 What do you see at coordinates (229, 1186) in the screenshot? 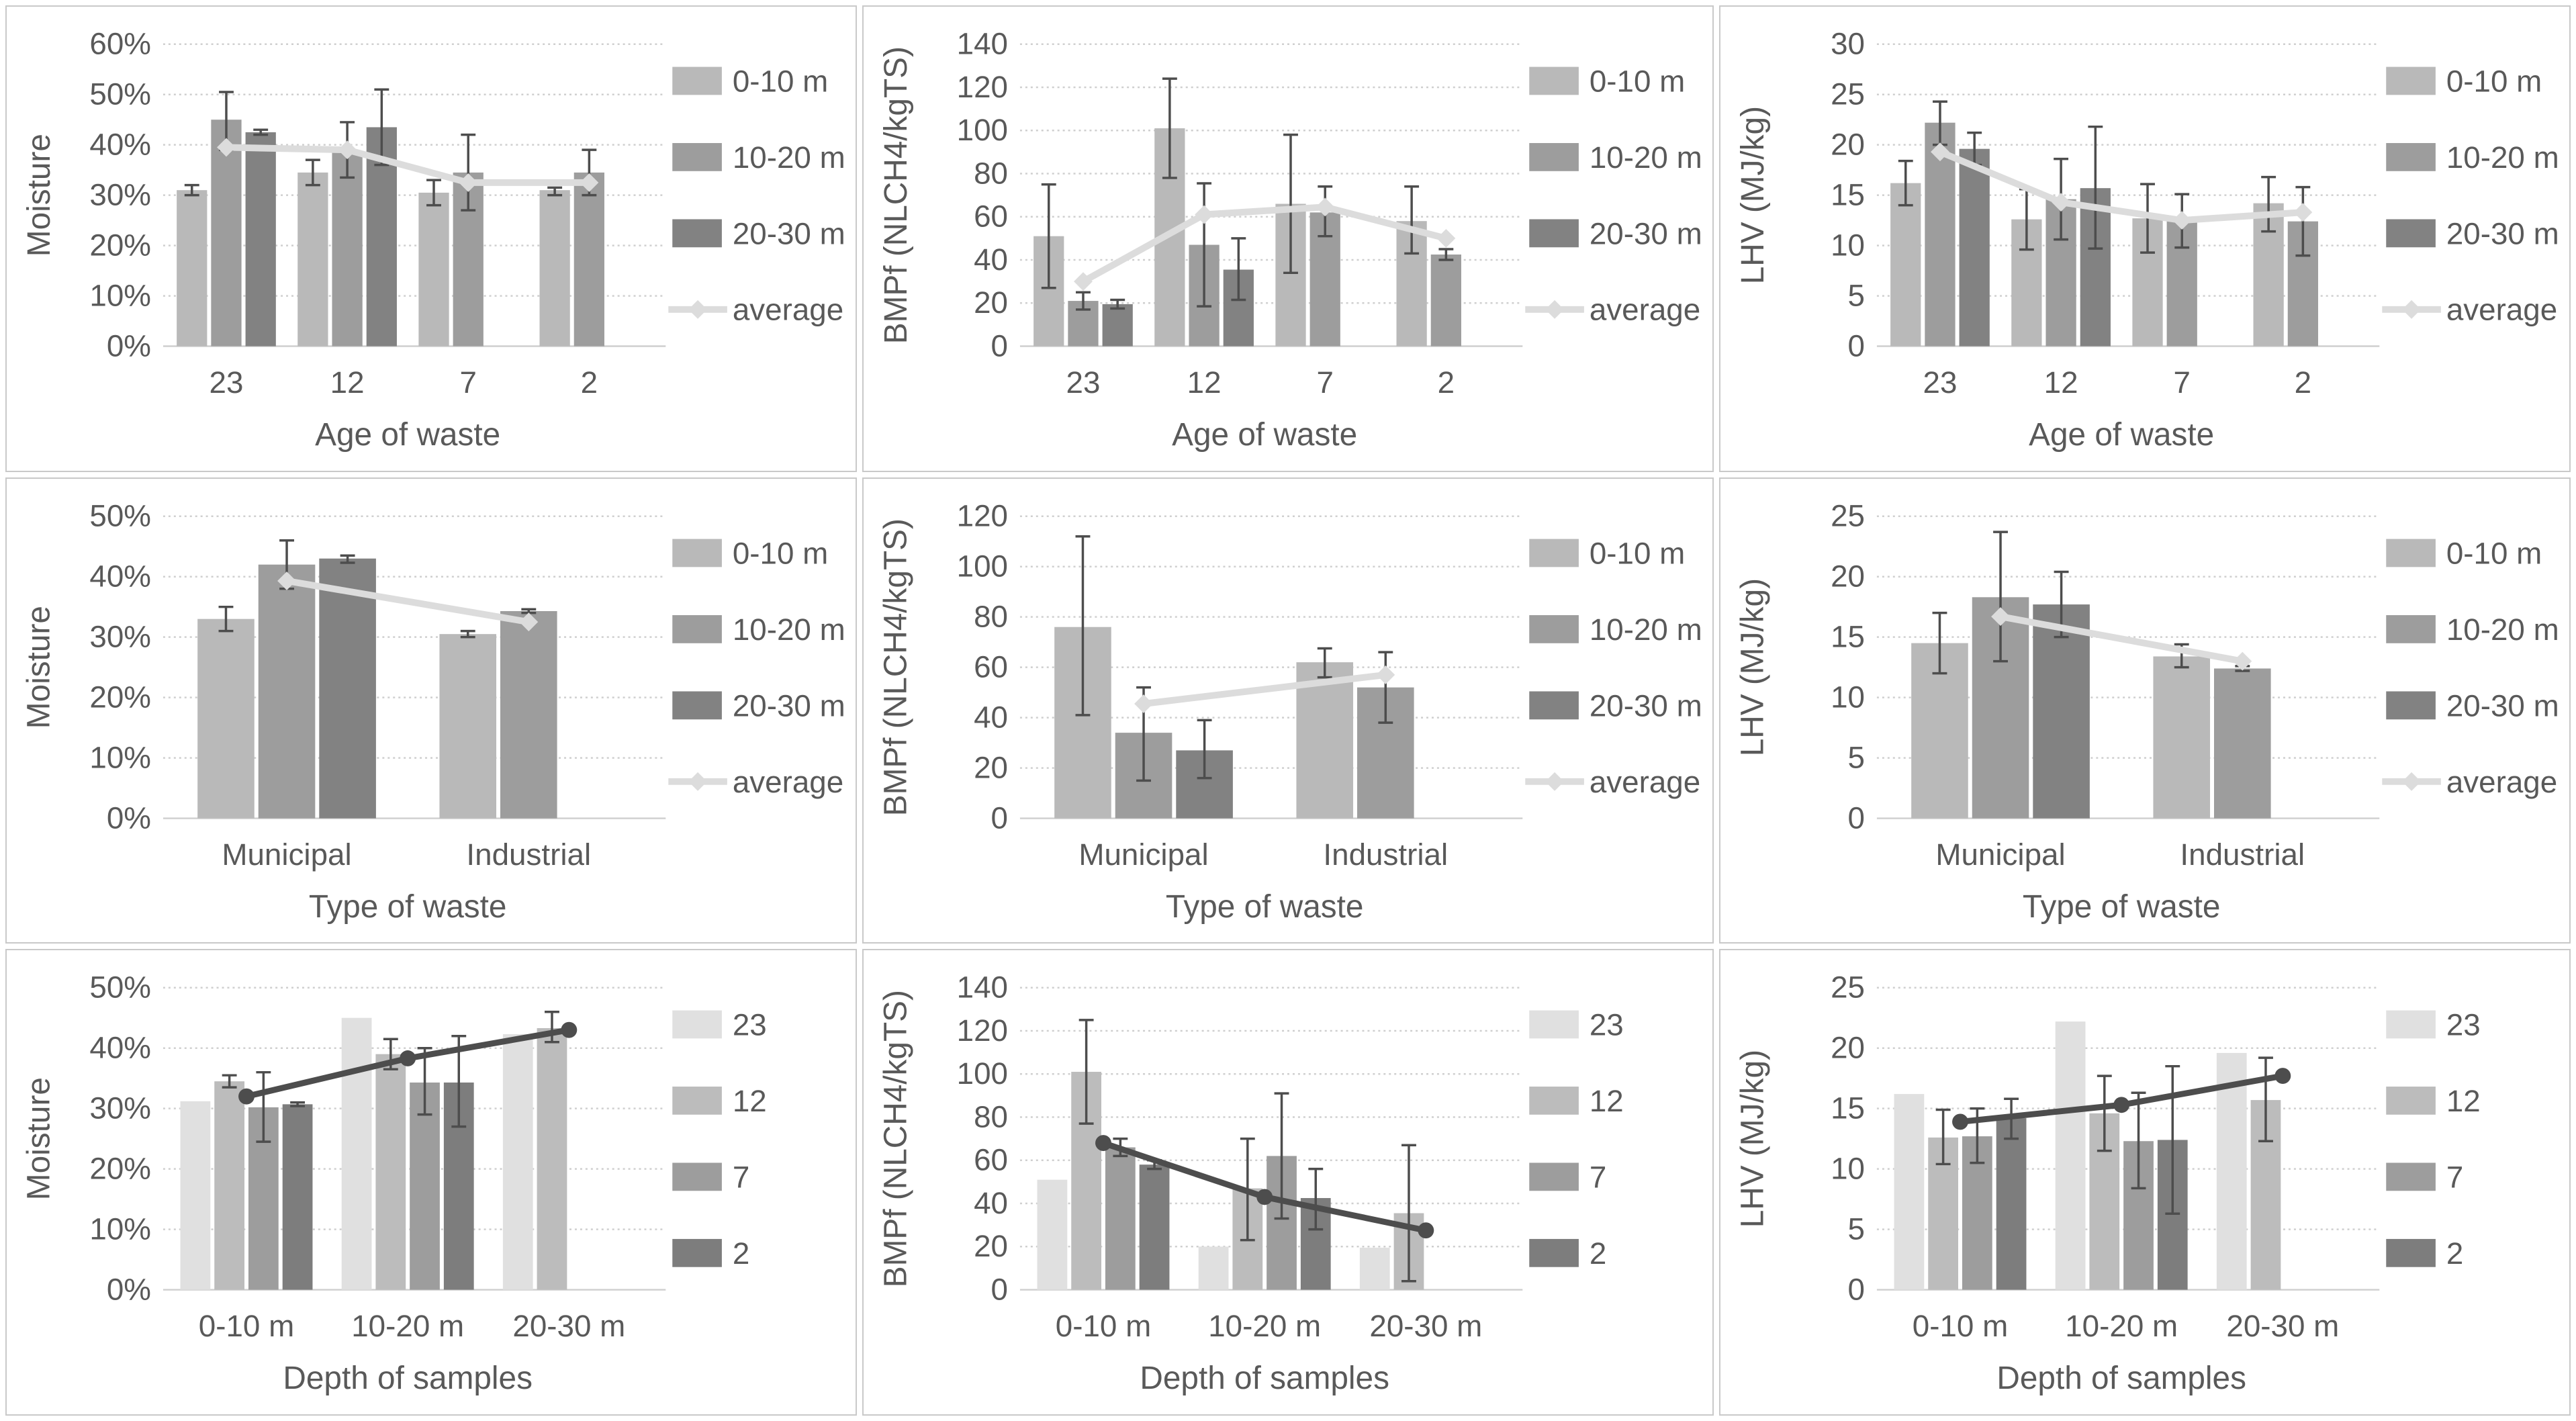
I see `bar-moisture-by-depth-12-0-10 m` at bounding box center [229, 1186].